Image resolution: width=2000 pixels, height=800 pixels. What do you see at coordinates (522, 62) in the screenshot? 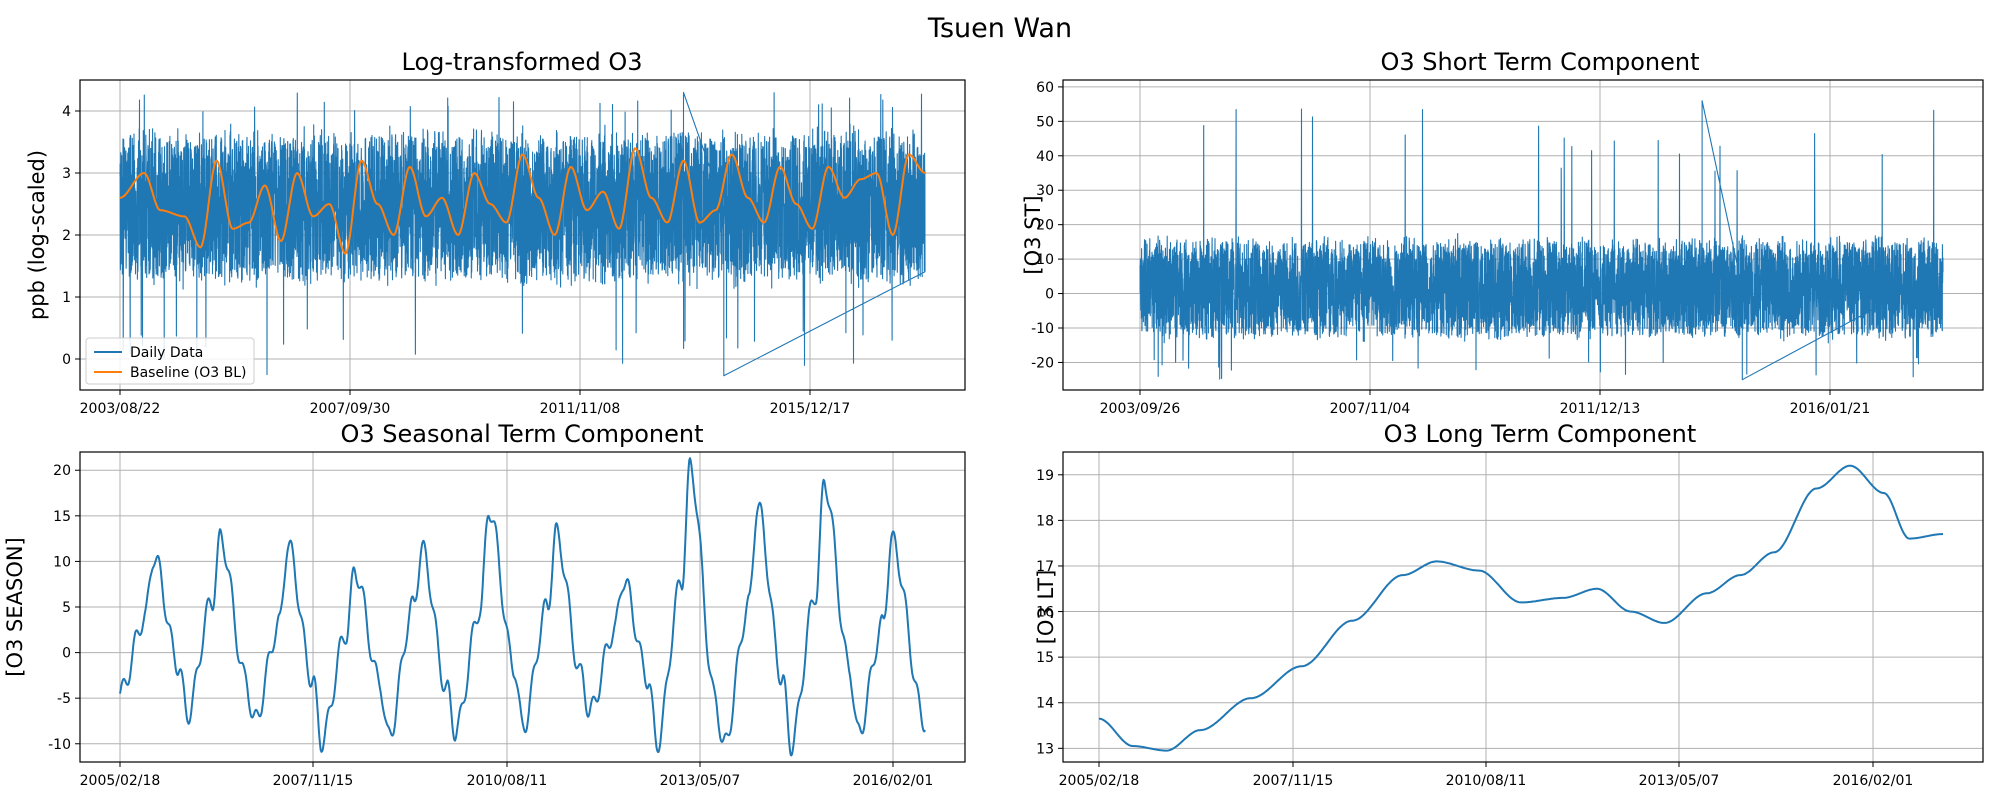
I see `panel-title: Log-transformed O3` at bounding box center [522, 62].